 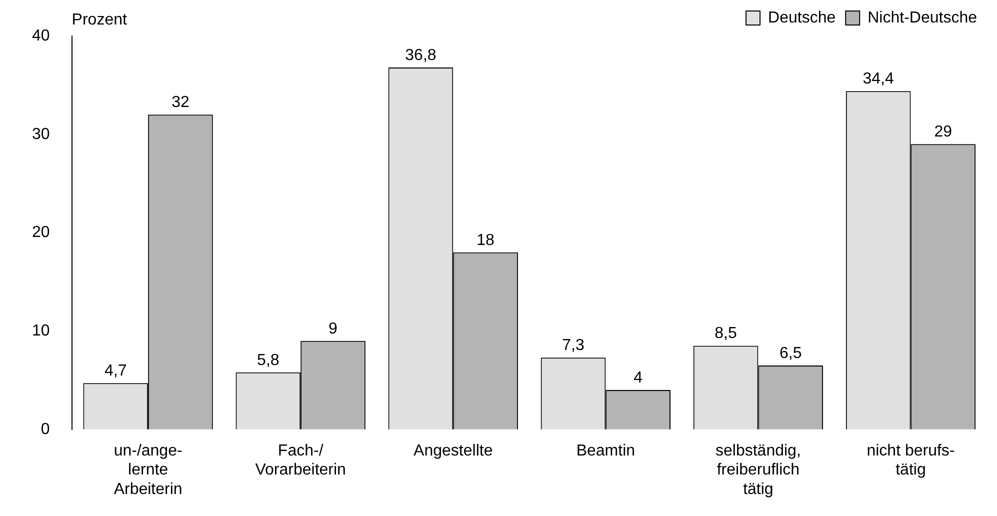 What do you see at coordinates (41, 331) in the screenshot?
I see `y-tick-label: 10` at bounding box center [41, 331].